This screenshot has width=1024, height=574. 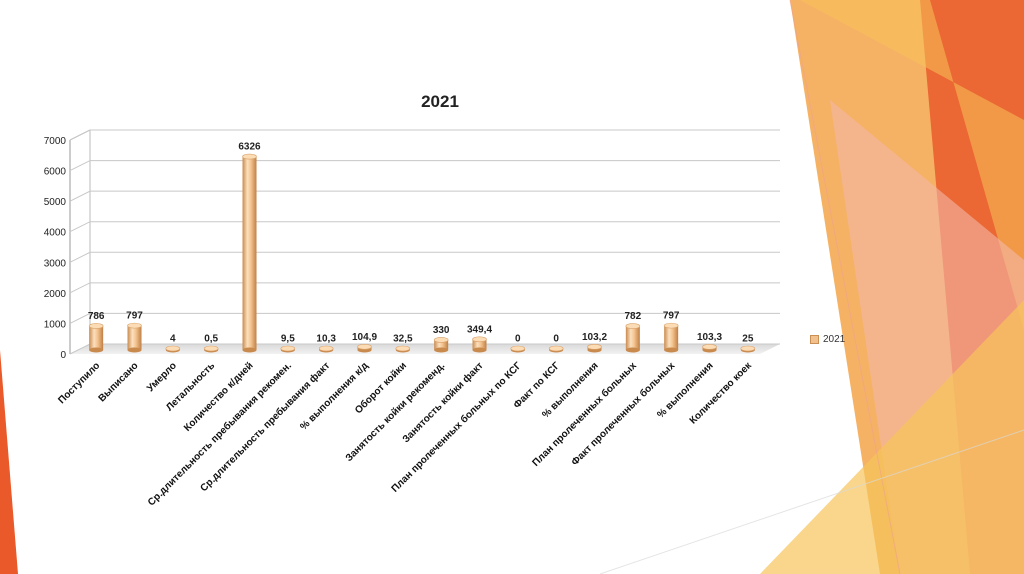 What do you see at coordinates (55, 172) in the screenshot?
I see `y-tick-label: 6000` at bounding box center [55, 172].